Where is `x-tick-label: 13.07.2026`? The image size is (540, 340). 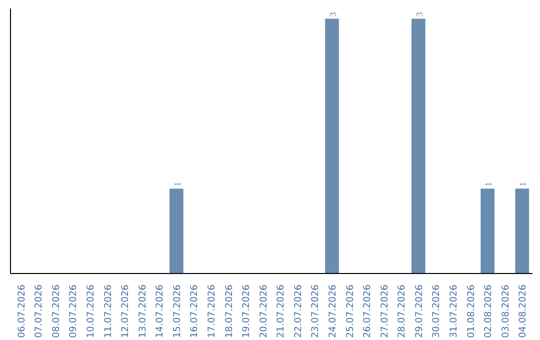
x-tick-label: 13.07.2026 is located at coordinates (142, 311).